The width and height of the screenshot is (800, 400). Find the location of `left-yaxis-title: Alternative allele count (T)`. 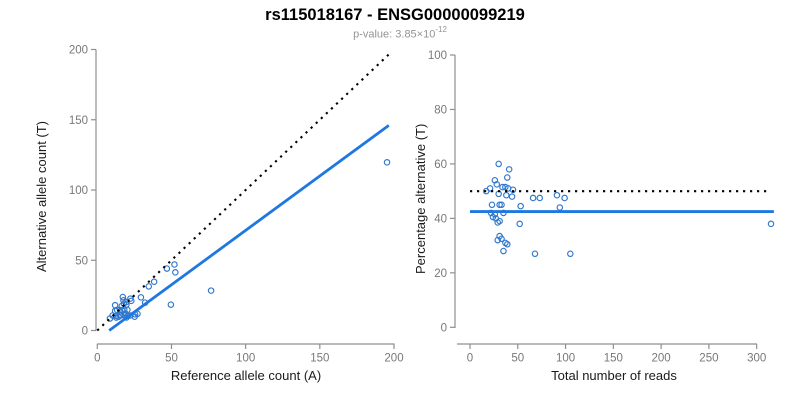

left-yaxis-title: Alternative allele count (T) is located at coordinates (41, 196).